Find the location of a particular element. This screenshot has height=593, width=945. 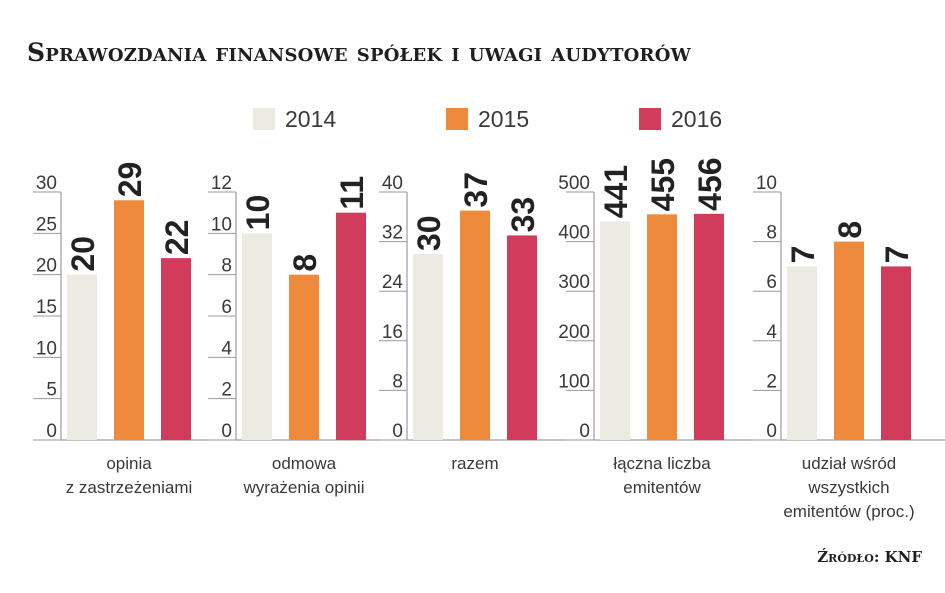

category-label-2-line-1: odmowa is located at coordinates (304, 463).